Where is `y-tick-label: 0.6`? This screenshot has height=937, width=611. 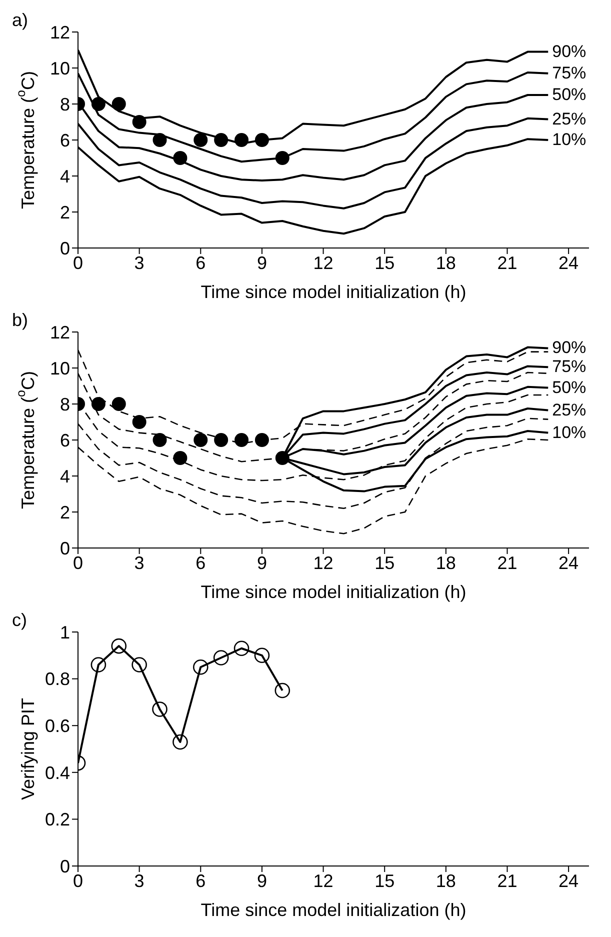
y-tick-label: 0.6 is located at coordinates (57, 726).